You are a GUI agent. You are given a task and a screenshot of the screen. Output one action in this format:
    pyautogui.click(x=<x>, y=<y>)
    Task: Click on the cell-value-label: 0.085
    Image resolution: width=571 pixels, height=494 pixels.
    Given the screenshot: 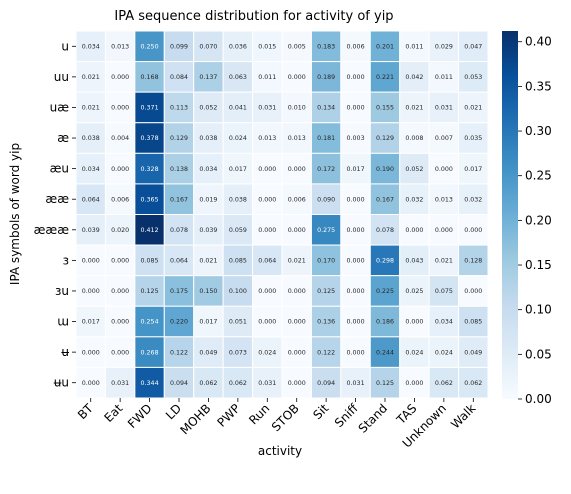 What is the action you would take?
    pyautogui.click(x=150, y=261)
    